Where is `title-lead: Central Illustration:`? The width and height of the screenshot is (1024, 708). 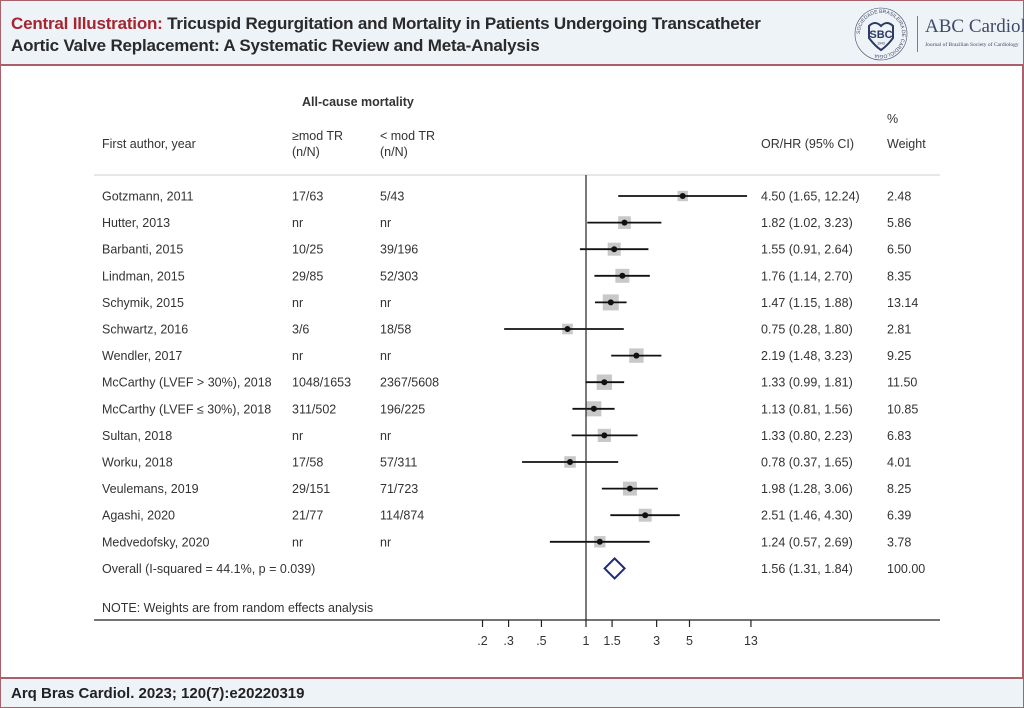
title-lead: Central Illustration: is located at coordinates (87, 23).